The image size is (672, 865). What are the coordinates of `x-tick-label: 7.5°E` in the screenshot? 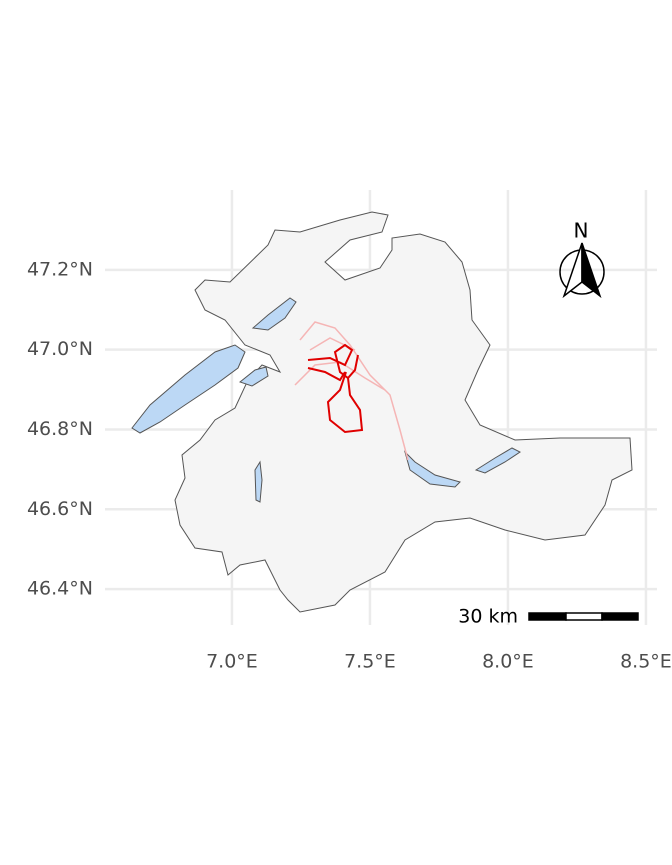 It's located at (370, 662).